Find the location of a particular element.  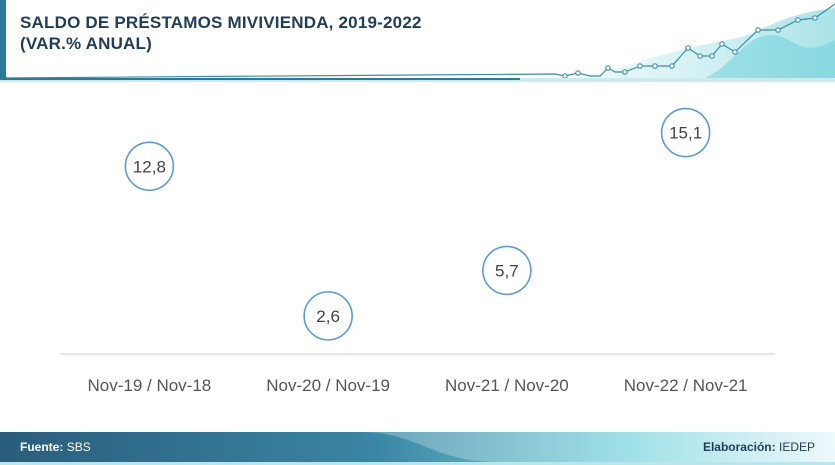

source-label: Fuente: is located at coordinates (42, 447).